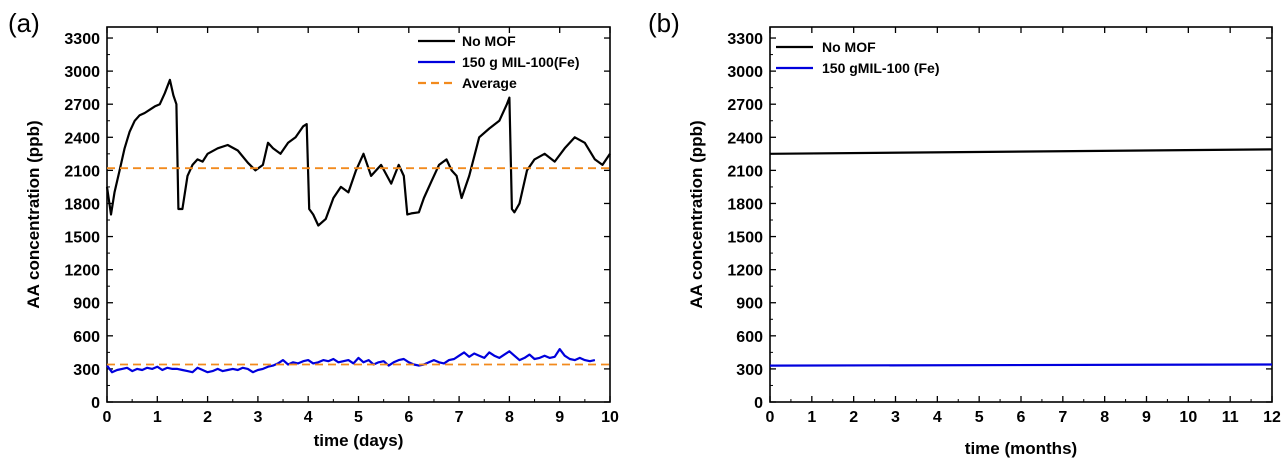 This screenshot has height=471, width=1284. What do you see at coordinates (1021, 448) in the screenshot?
I see `x-axis-title: time (months)` at bounding box center [1021, 448].